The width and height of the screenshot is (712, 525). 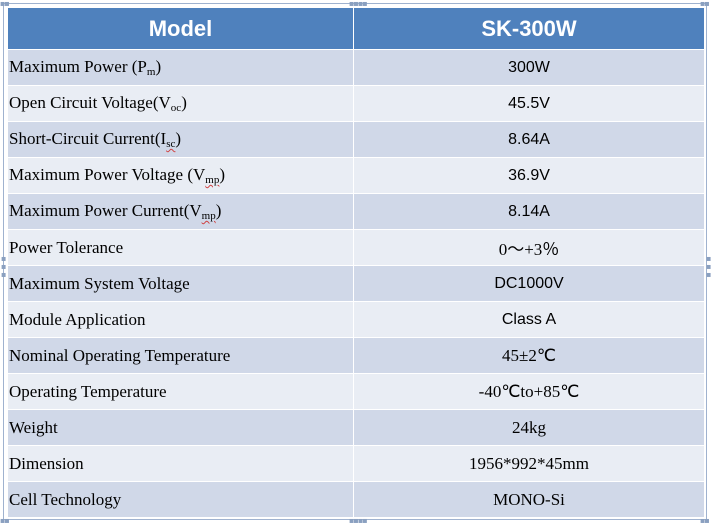 What do you see at coordinates (529, 211) in the screenshot?
I see `spec-value: 8.14A` at bounding box center [529, 211].